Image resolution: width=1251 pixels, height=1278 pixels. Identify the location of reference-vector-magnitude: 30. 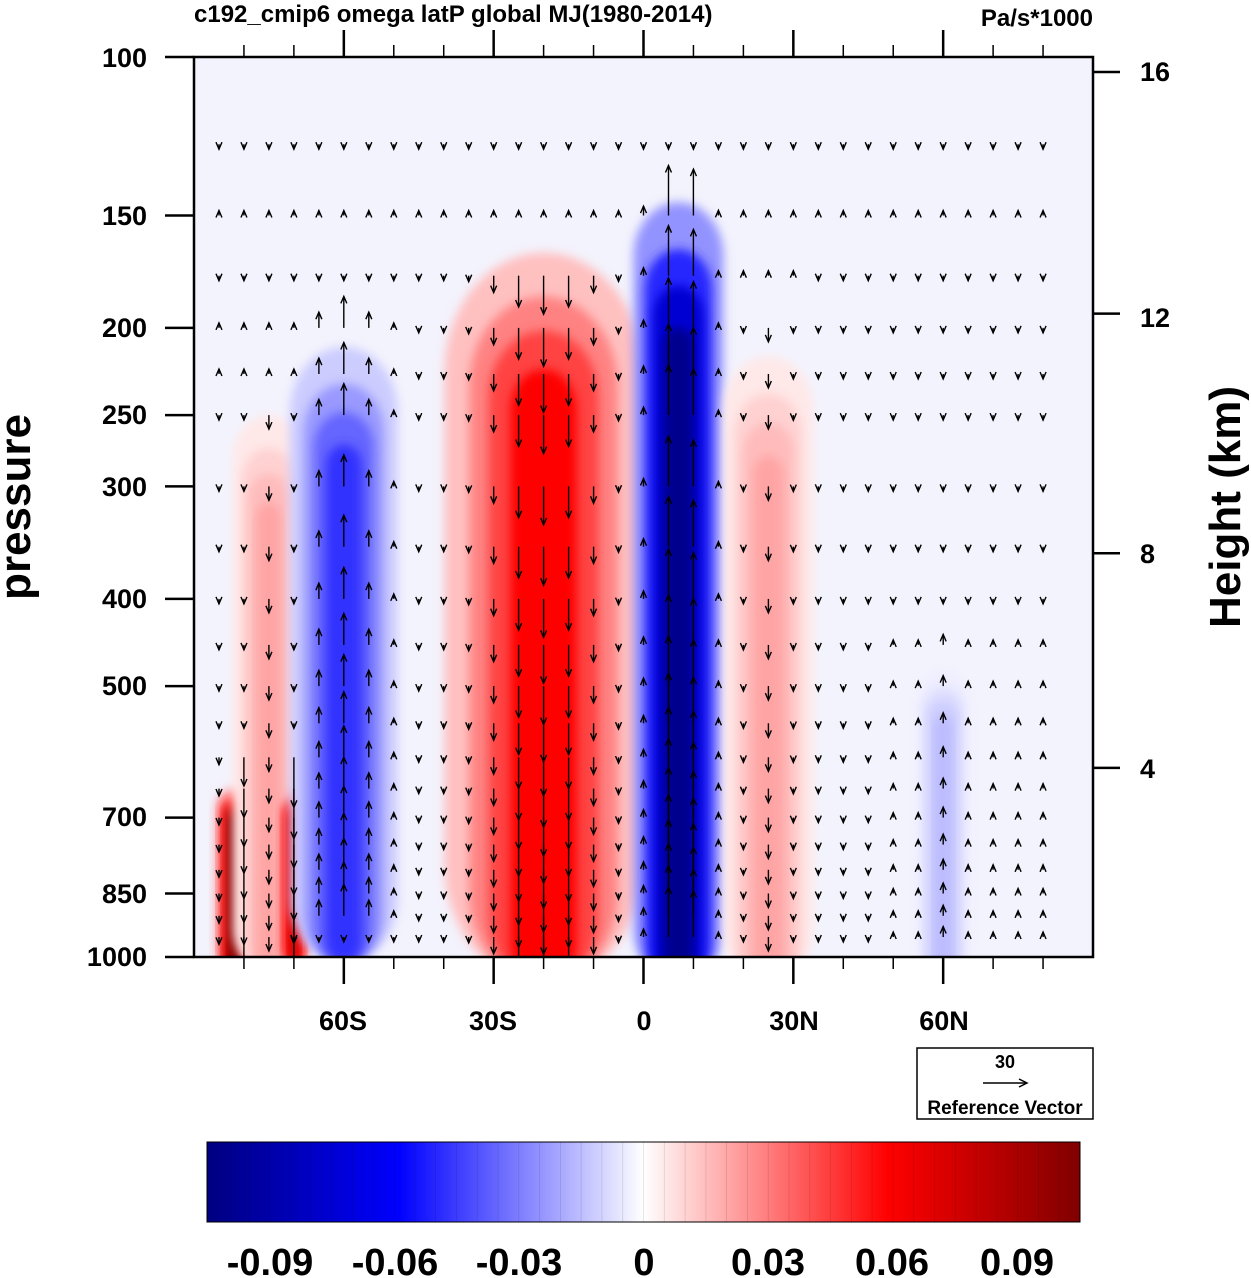
(1005, 1062).